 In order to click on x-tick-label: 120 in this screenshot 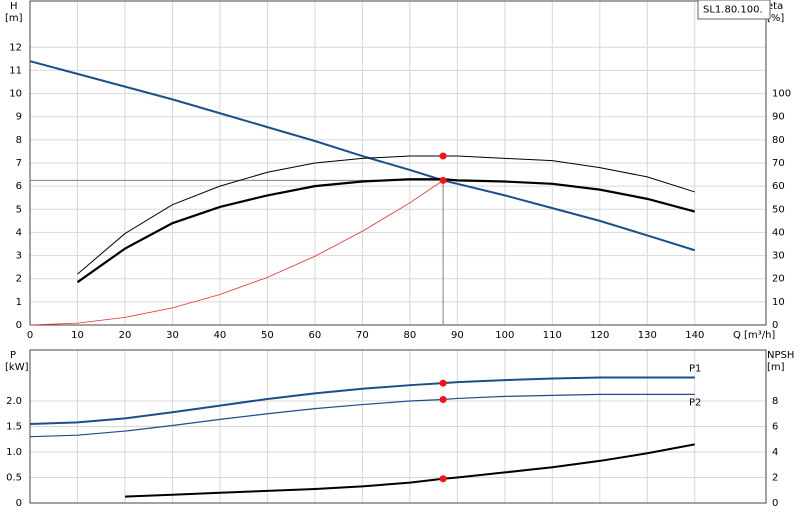, I will do `click(599, 335)`.